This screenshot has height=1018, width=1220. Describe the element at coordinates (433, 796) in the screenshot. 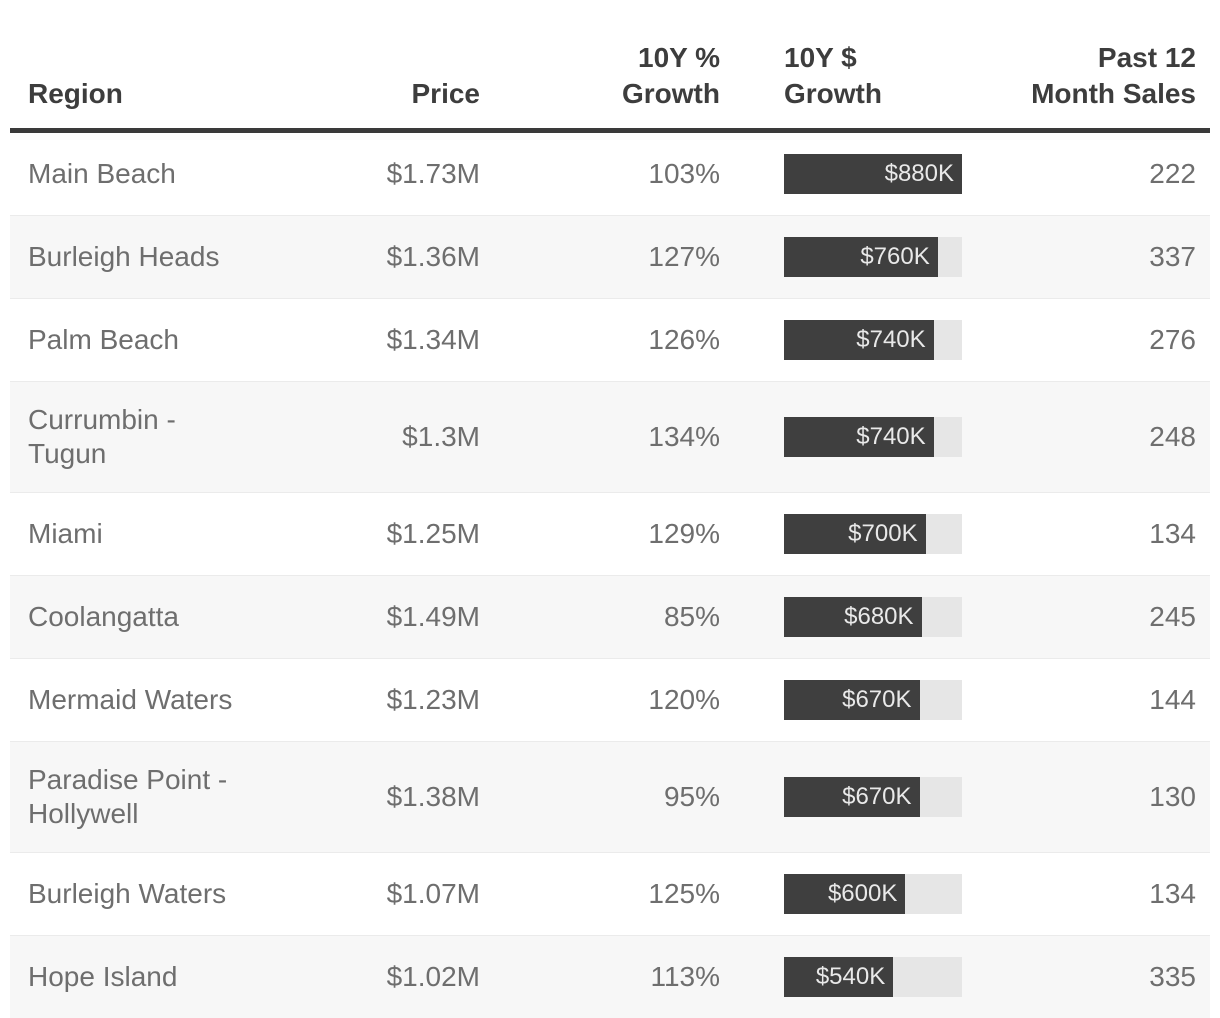

I see `price-cell: $1.38M` at that location.